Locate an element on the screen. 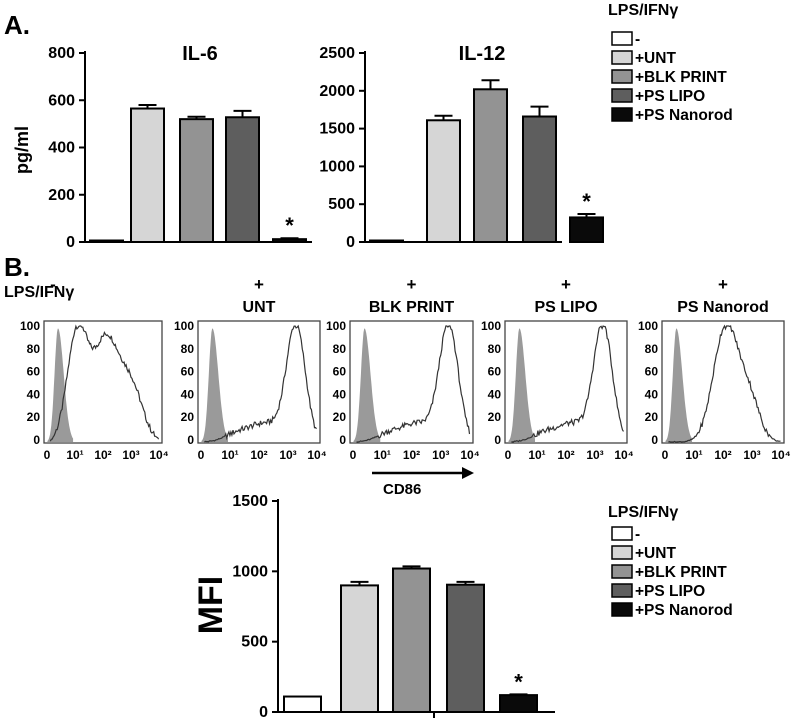 The width and height of the screenshot is (800, 722). treatment-sign: - is located at coordinates (53, 284).